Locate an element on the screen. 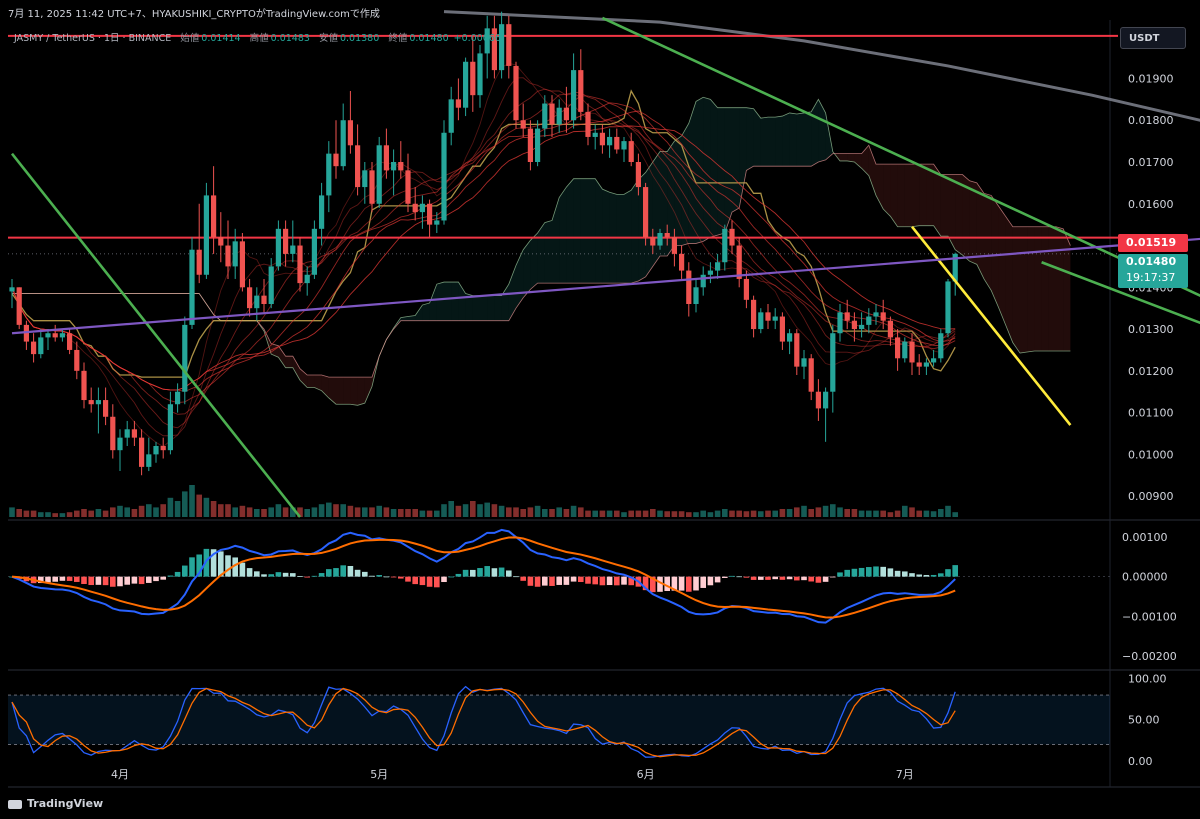  ohlc-close-label: 終値 is located at coordinates (398, 38).